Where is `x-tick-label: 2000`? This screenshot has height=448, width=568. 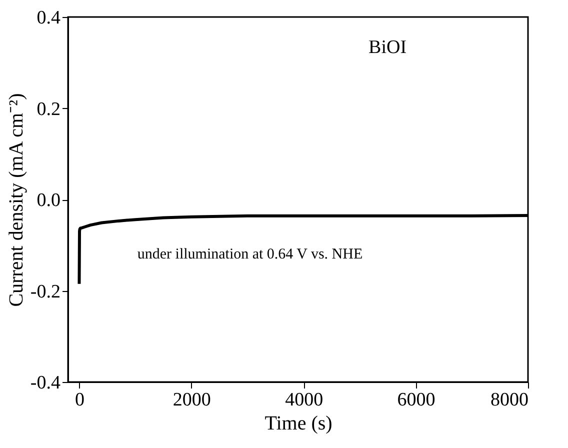
x-tick-label: 2000 is located at coordinates (191, 400).